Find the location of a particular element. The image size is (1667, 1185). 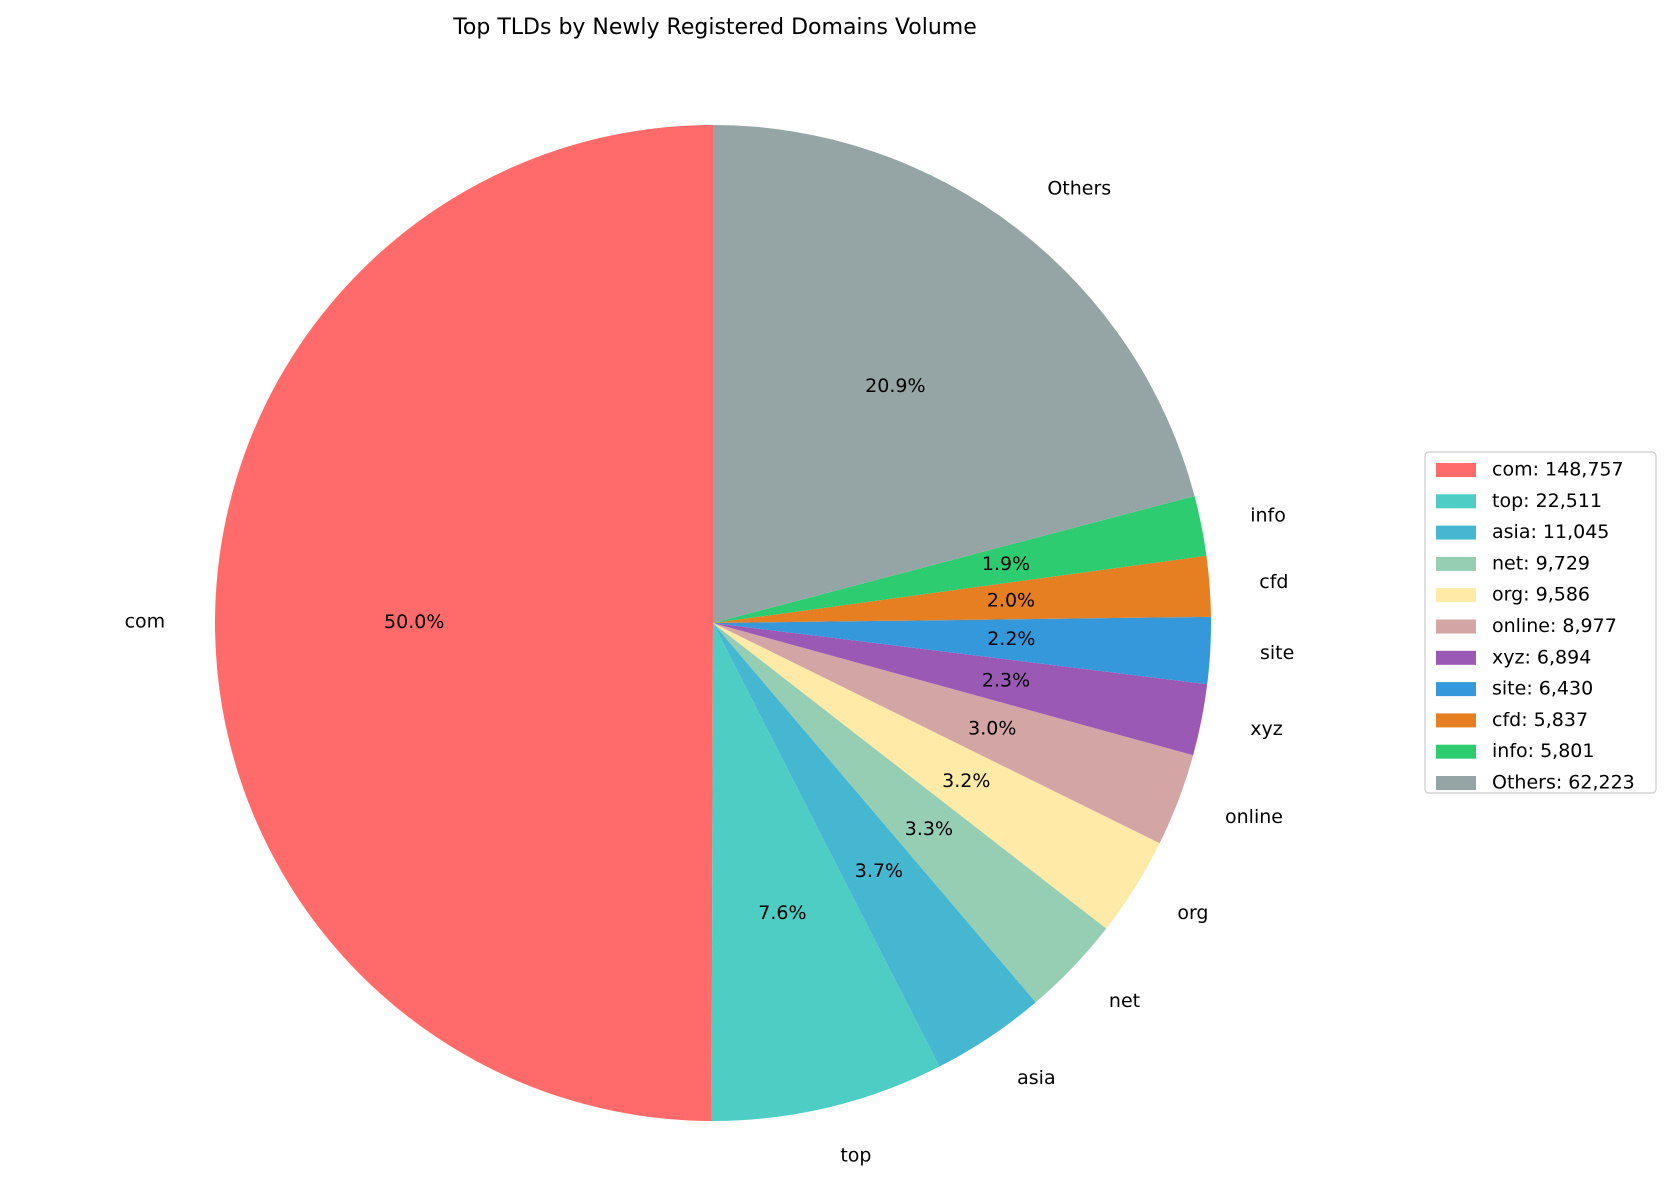

pie-slice-top is located at coordinates (825, 872).